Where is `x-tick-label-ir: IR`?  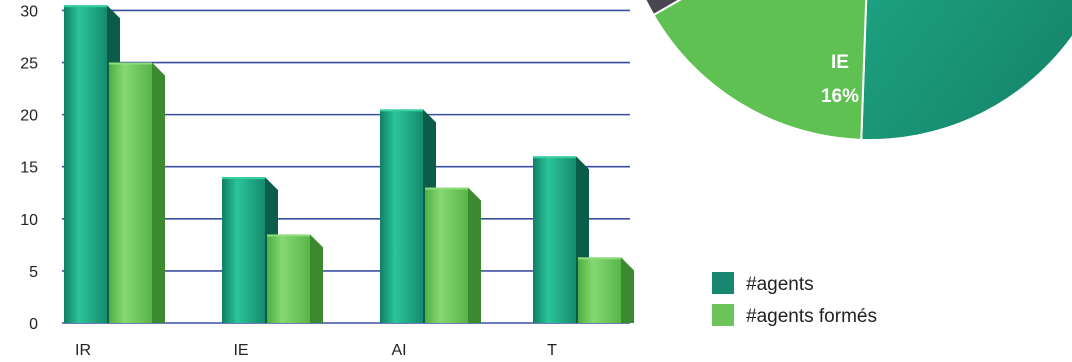 x-tick-label-ir: IR is located at coordinates (83, 350).